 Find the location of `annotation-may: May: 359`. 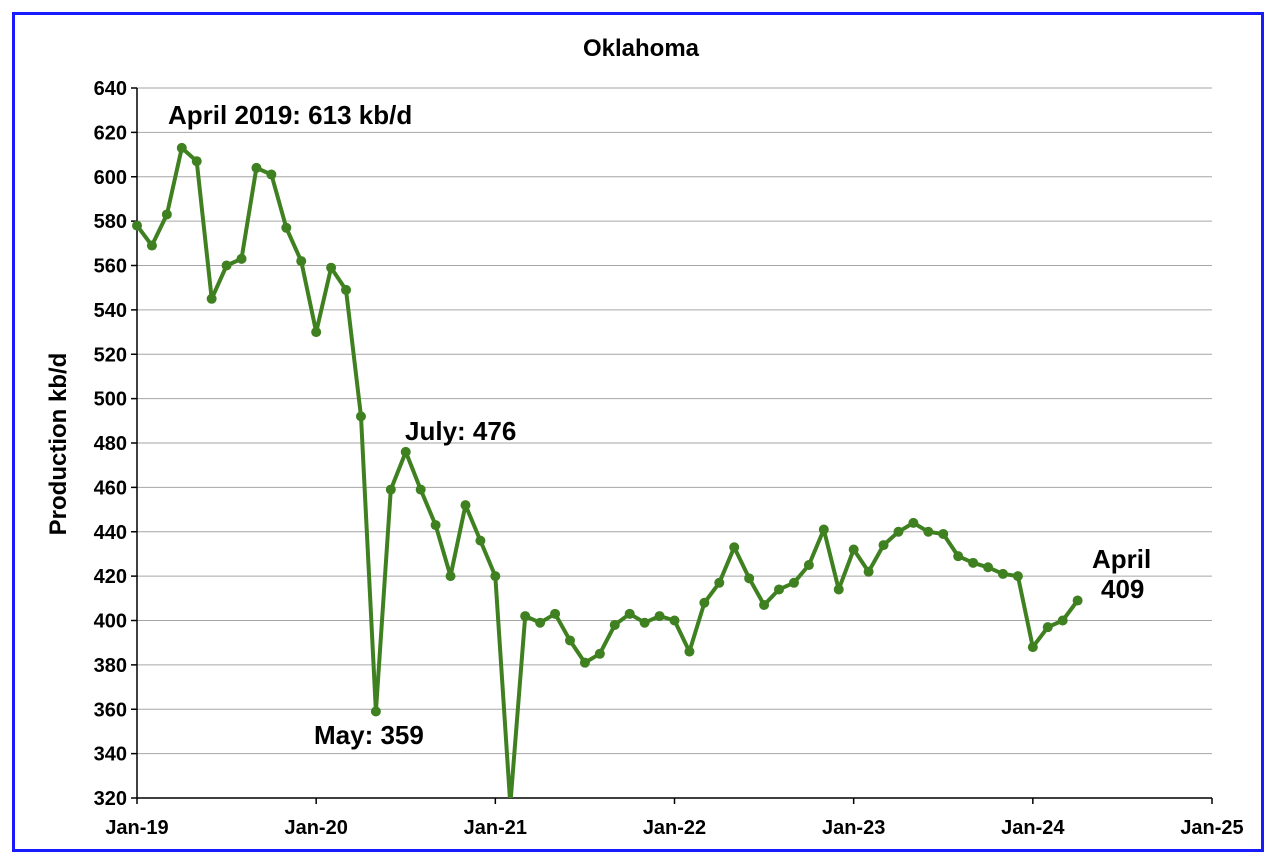

annotation-may: May: 359 is located at coordinates (369, 735).